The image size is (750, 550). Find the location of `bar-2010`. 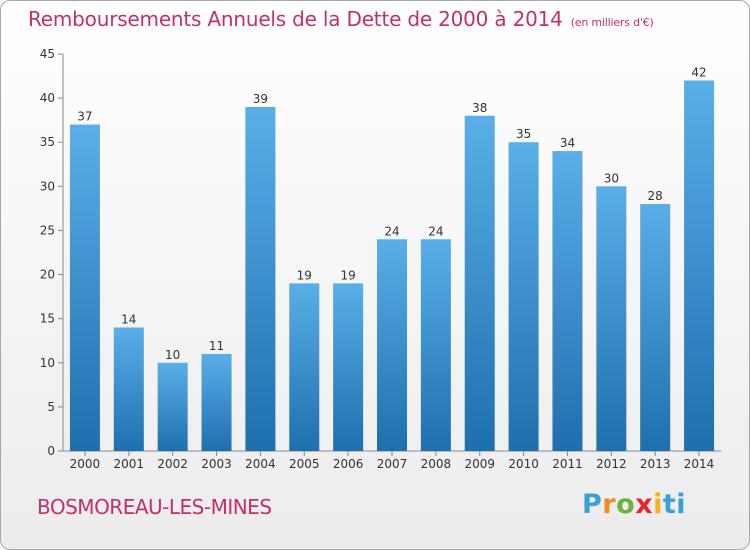

bar-2010 is located at coordinates (523, 296).